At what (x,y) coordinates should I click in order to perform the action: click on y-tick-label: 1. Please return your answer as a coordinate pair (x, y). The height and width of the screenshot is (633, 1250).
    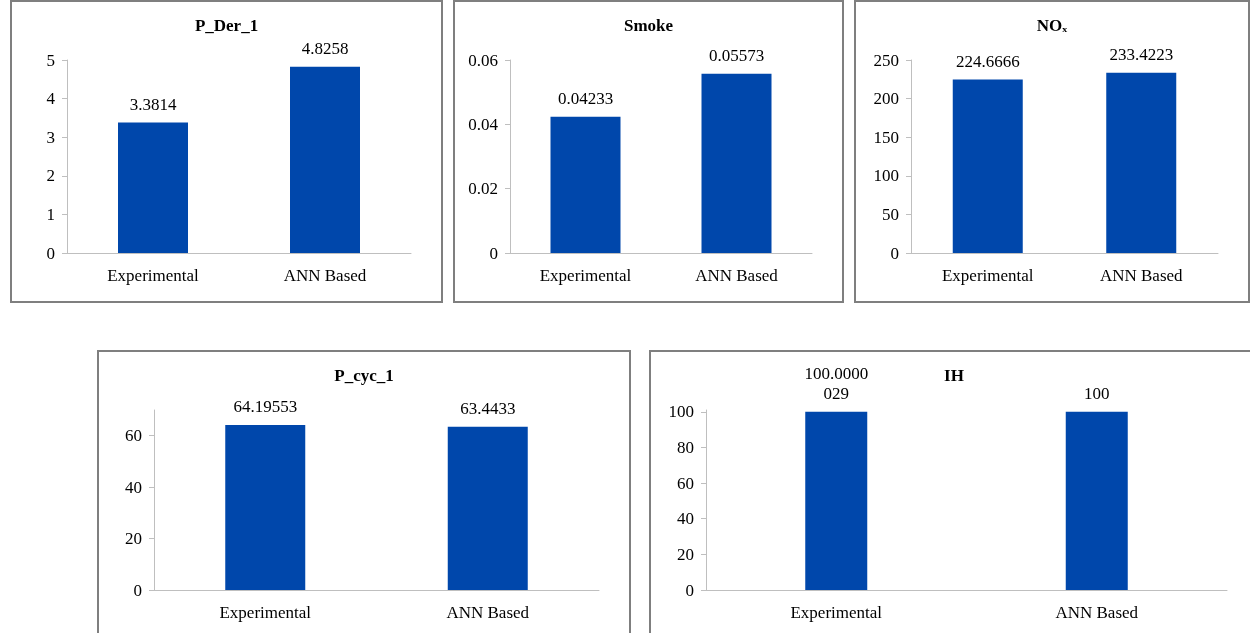
    Looking at the image, I should click on (50, 214).